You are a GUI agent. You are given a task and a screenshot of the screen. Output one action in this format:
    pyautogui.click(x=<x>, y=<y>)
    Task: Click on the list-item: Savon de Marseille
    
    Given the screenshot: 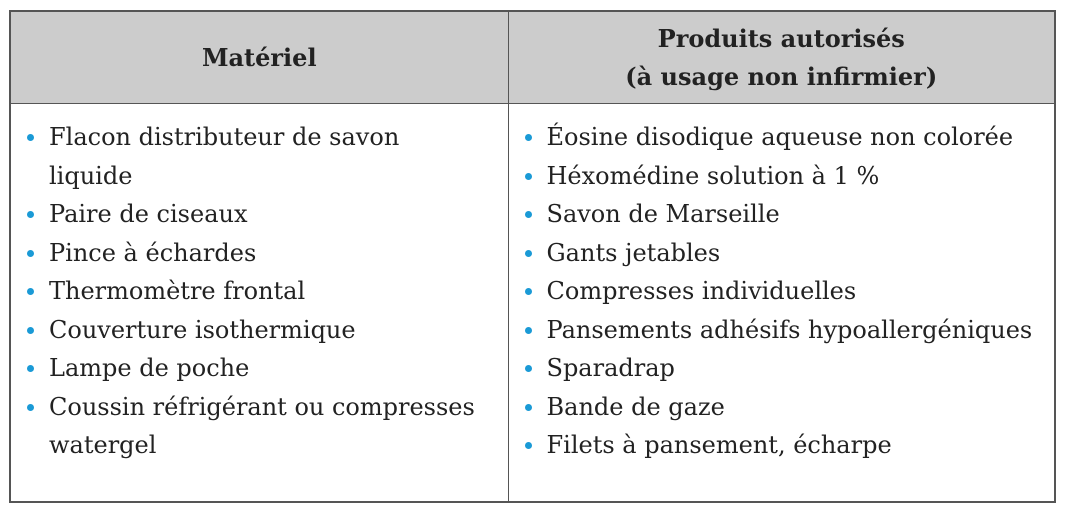 What is the action you would take?
    pyautogui.click(x=788, y=214)
    